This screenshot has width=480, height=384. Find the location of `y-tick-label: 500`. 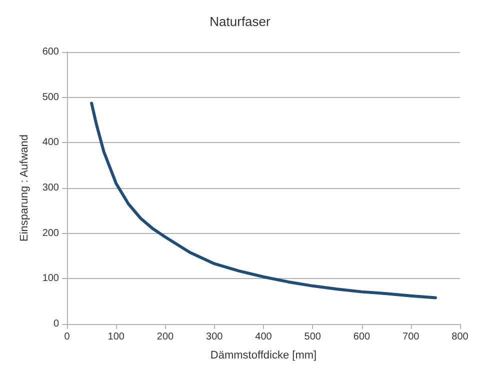

y-tick-label: 500 is located at coordinates (51, 97).